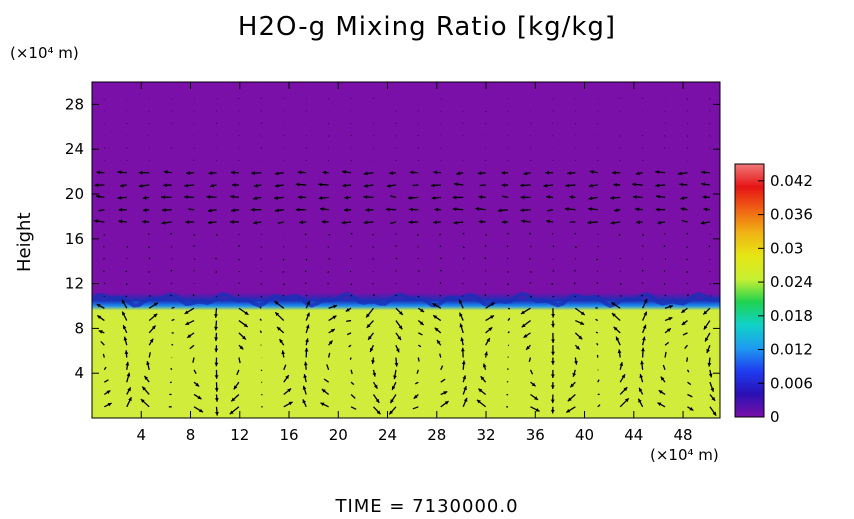 The width and height of the screenshot is (854, 519). Describe the element at coordinates (79, 373) in the screenshot. I see `y-tick-label: 4` at that location.